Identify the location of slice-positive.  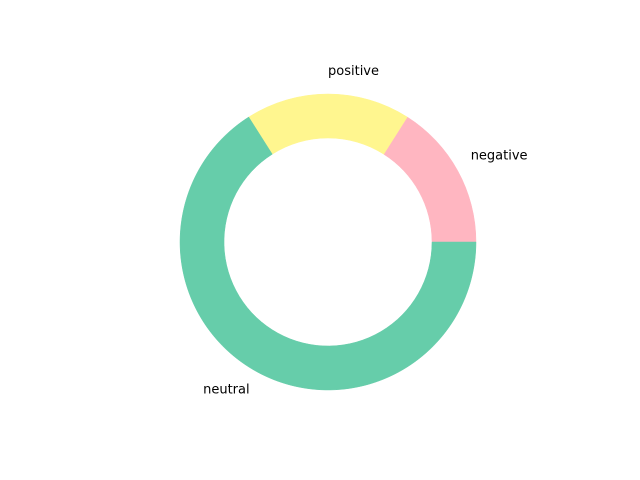
(328, 124).